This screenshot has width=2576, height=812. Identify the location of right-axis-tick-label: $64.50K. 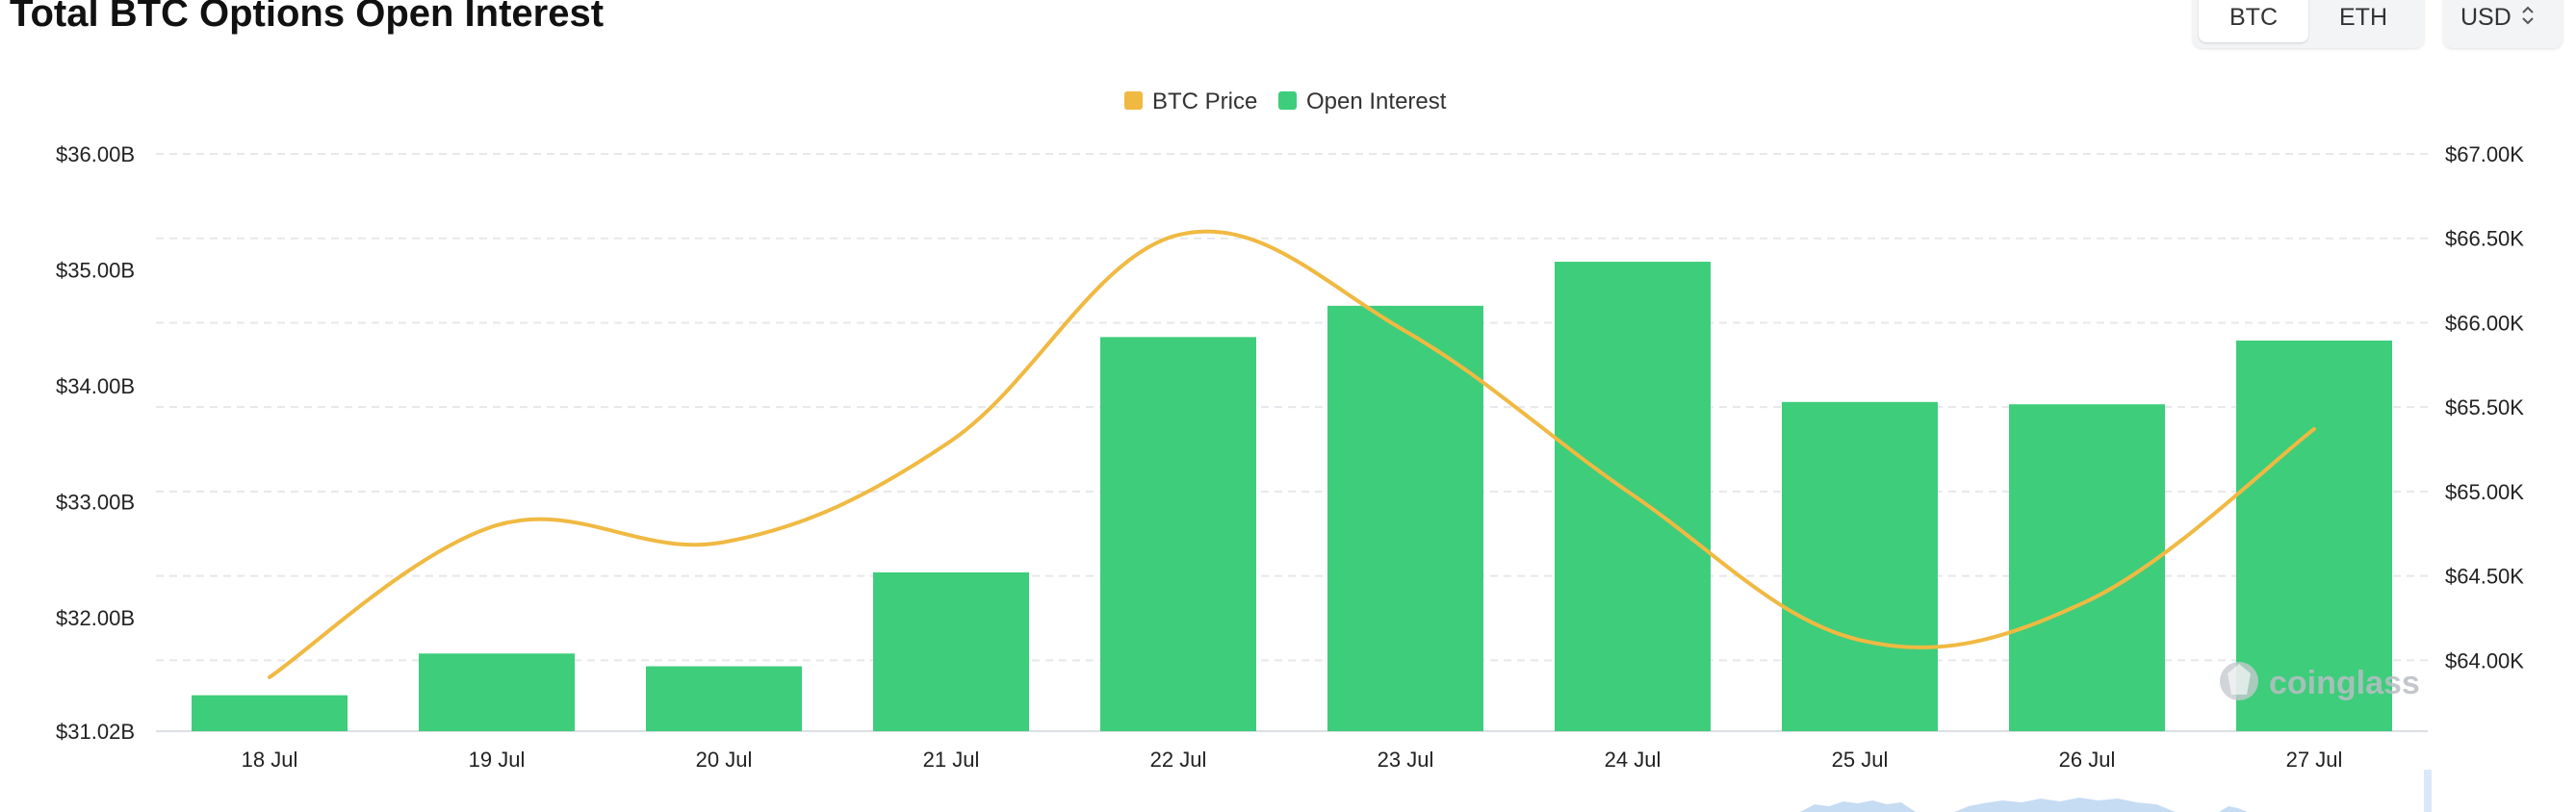
(2485, 577).